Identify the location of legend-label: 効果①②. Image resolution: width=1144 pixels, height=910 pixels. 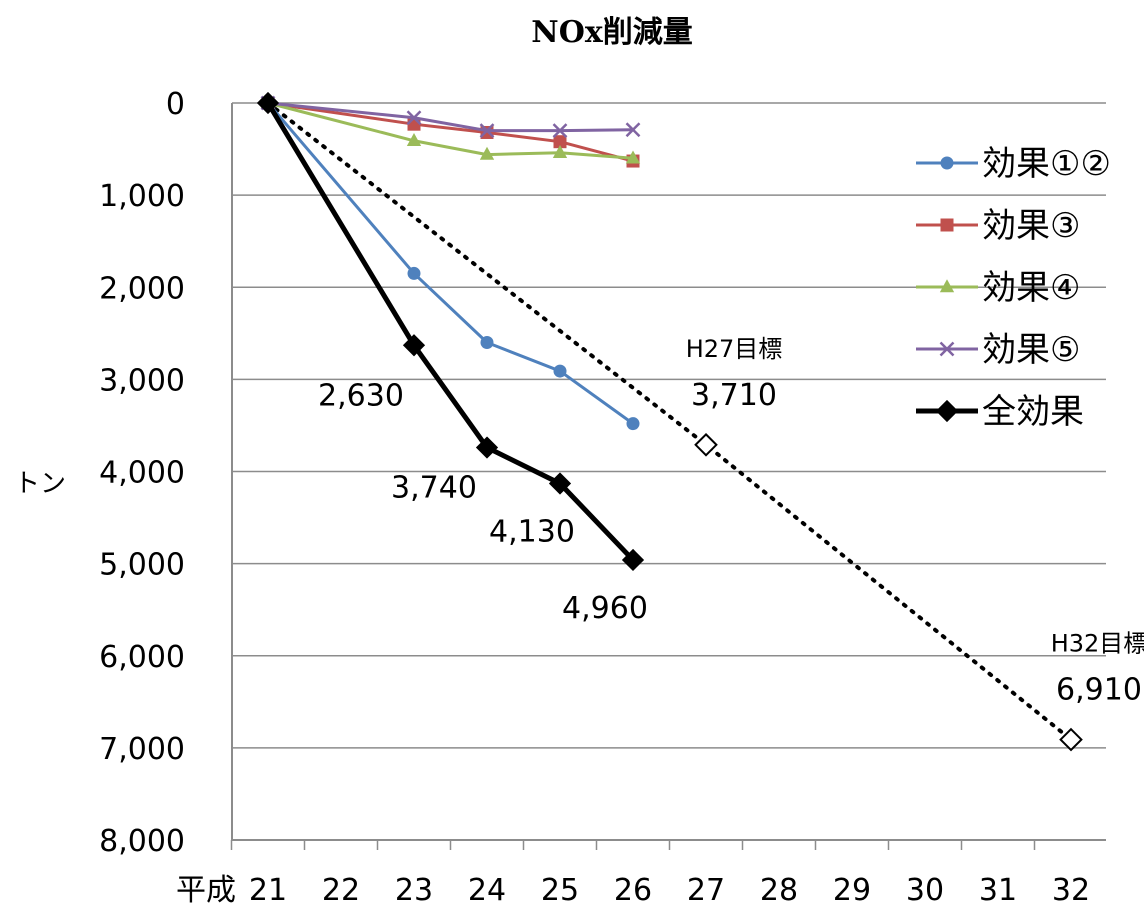
(1046, 164).